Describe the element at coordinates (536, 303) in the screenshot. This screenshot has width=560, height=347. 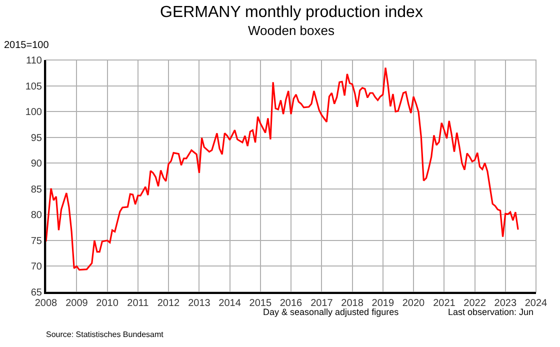
I see `x-tick-label: 2024` at that location.